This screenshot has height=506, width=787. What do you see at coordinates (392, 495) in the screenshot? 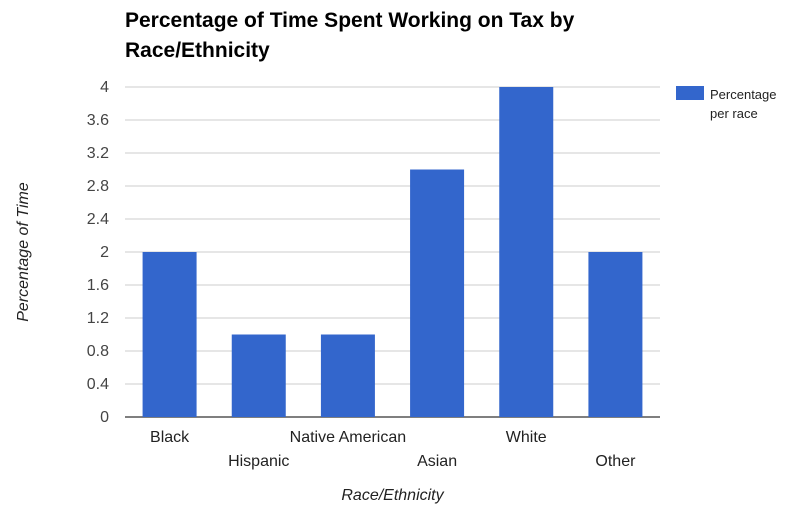
I see `x-axis-title: Race/Ethnicity` at bounding box center [392, 495].